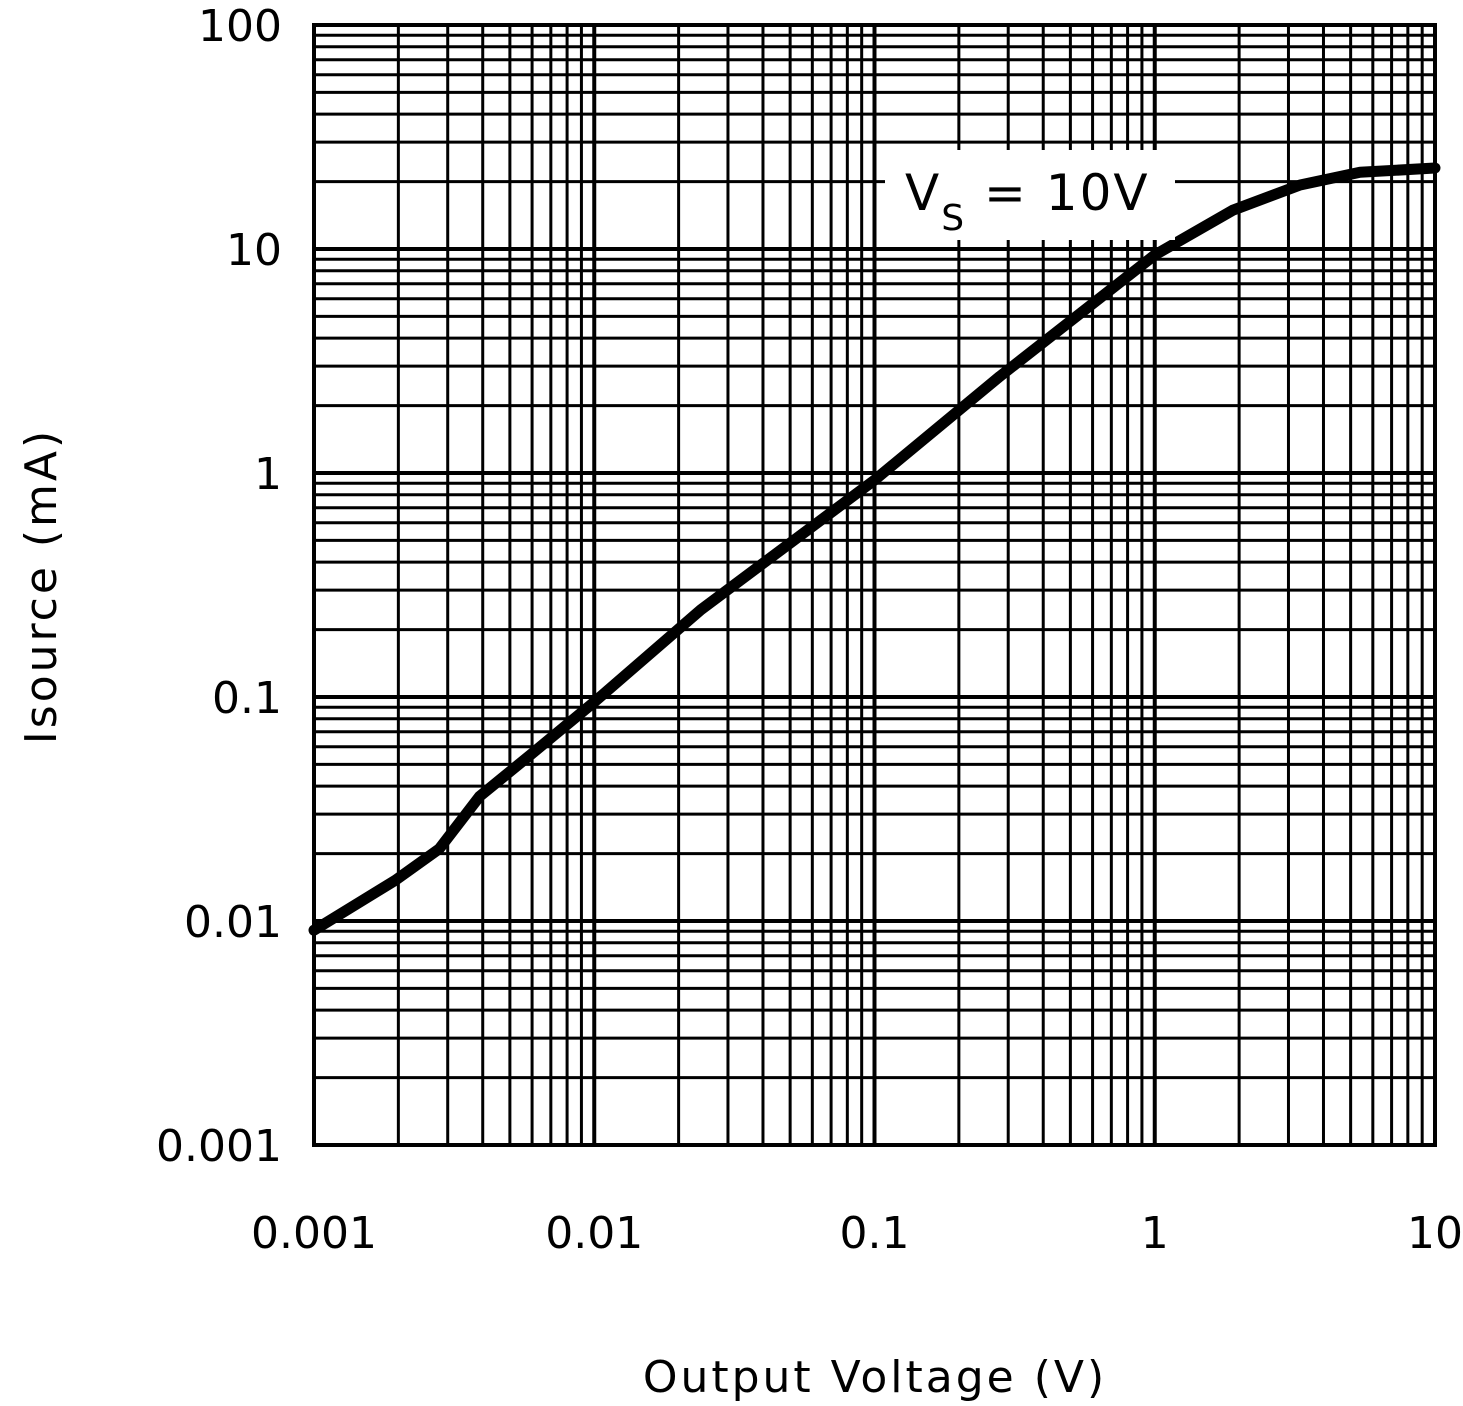  I want to click on y-tick-label: 100, so click(240, 26).